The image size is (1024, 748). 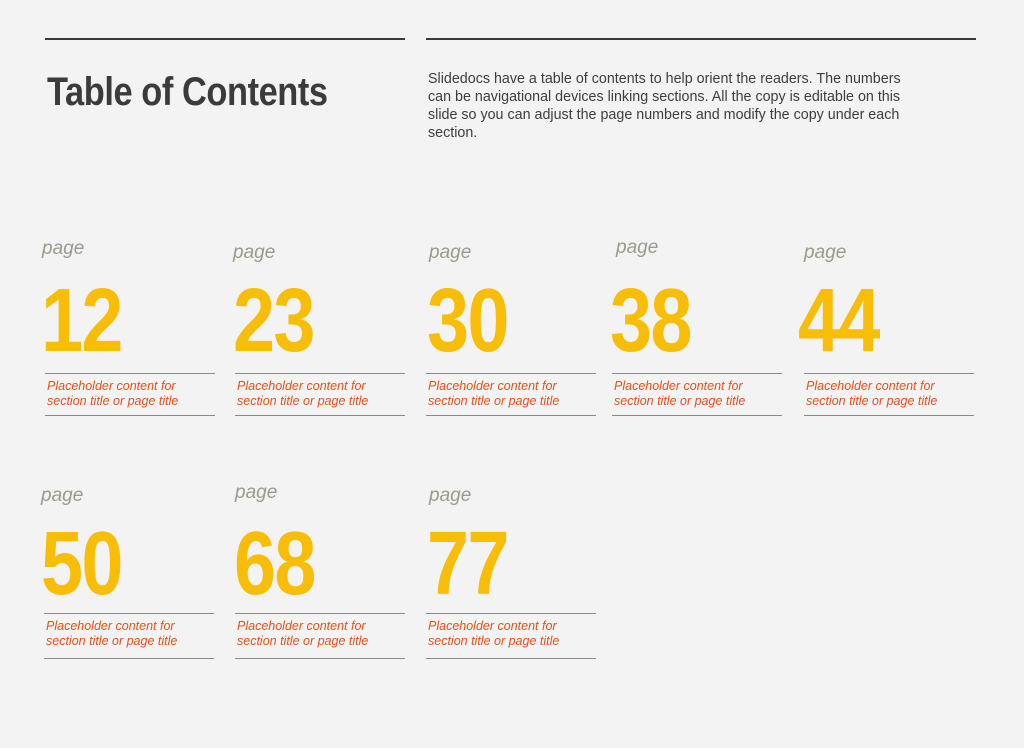 I want to click on page-number-link: 30, so click(x=468, y=321).